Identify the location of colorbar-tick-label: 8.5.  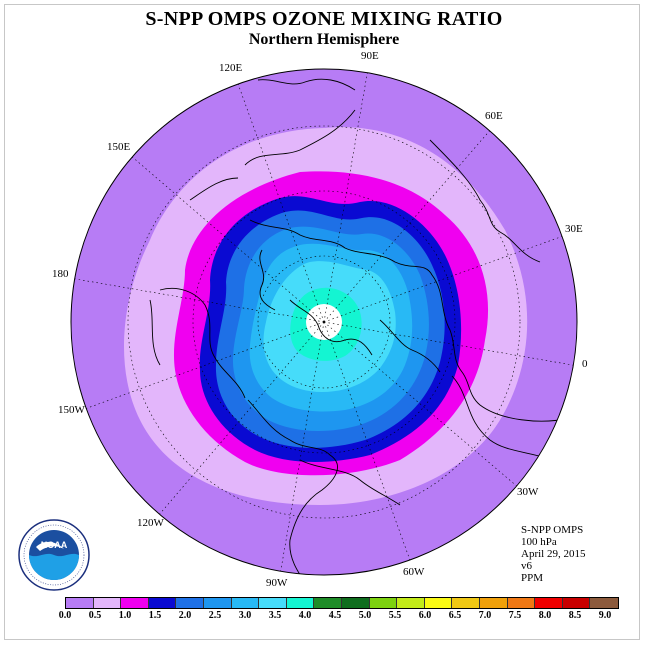
(575, 615).